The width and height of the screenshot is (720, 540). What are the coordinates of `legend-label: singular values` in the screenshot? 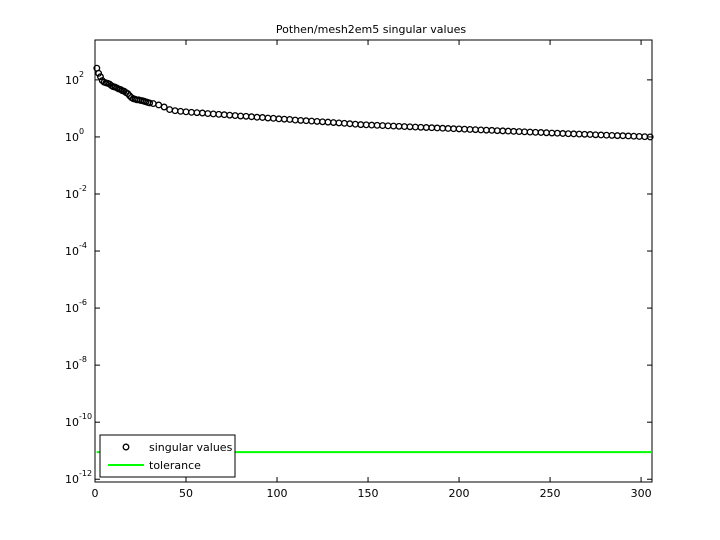 It's located at (191, 447).